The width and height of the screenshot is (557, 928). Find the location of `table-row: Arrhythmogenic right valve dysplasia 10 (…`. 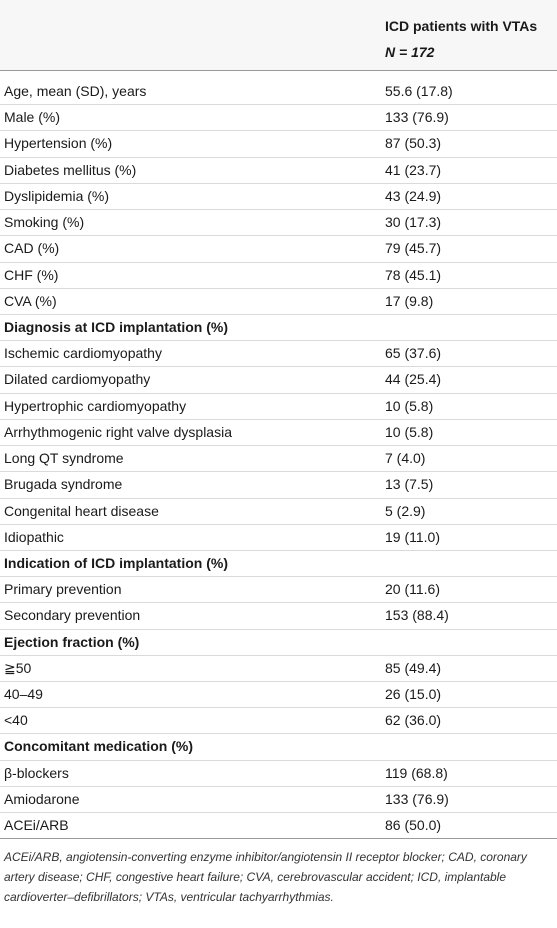

table-row: Arrhythmogenic right valve dysplasia 10 (… is located at coordinates (278, 433).